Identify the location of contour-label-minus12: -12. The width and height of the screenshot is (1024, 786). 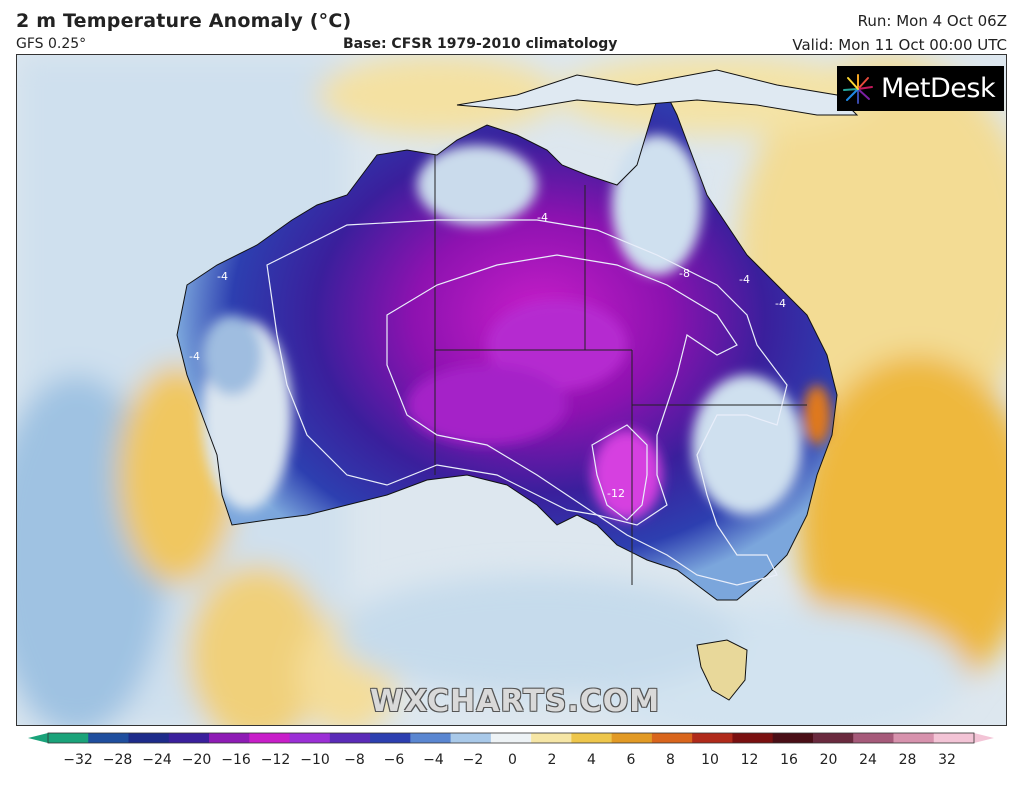
(616, 493).